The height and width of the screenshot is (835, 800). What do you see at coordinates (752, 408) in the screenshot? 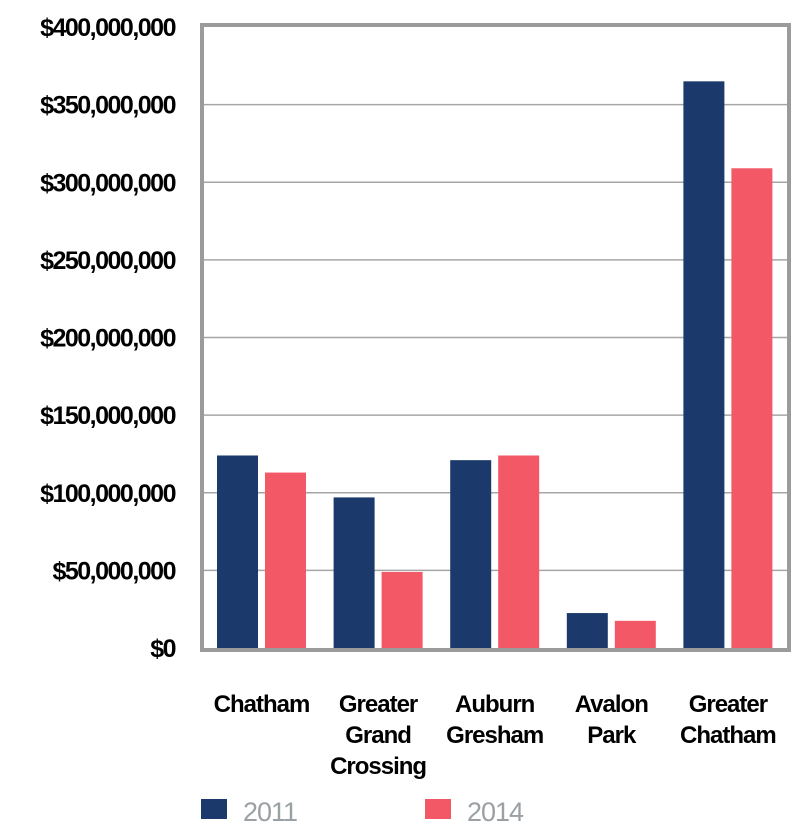
I see `bar-2014-greater-chatham` at bounding box center [752, 408].